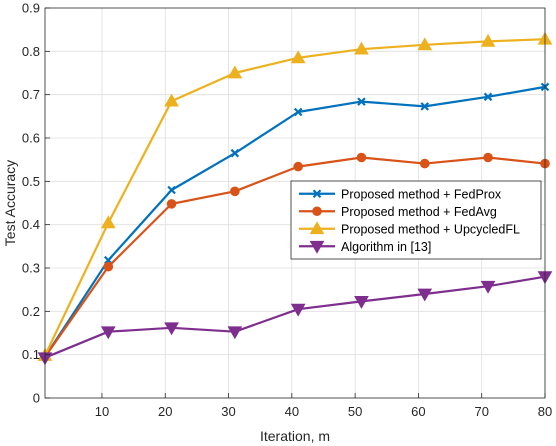 The height and width of the screenshot is (446, 556). Describe the element at coordinates (31, 8) in the screenshot. I see `y-tick-label: 0.9` at that location.